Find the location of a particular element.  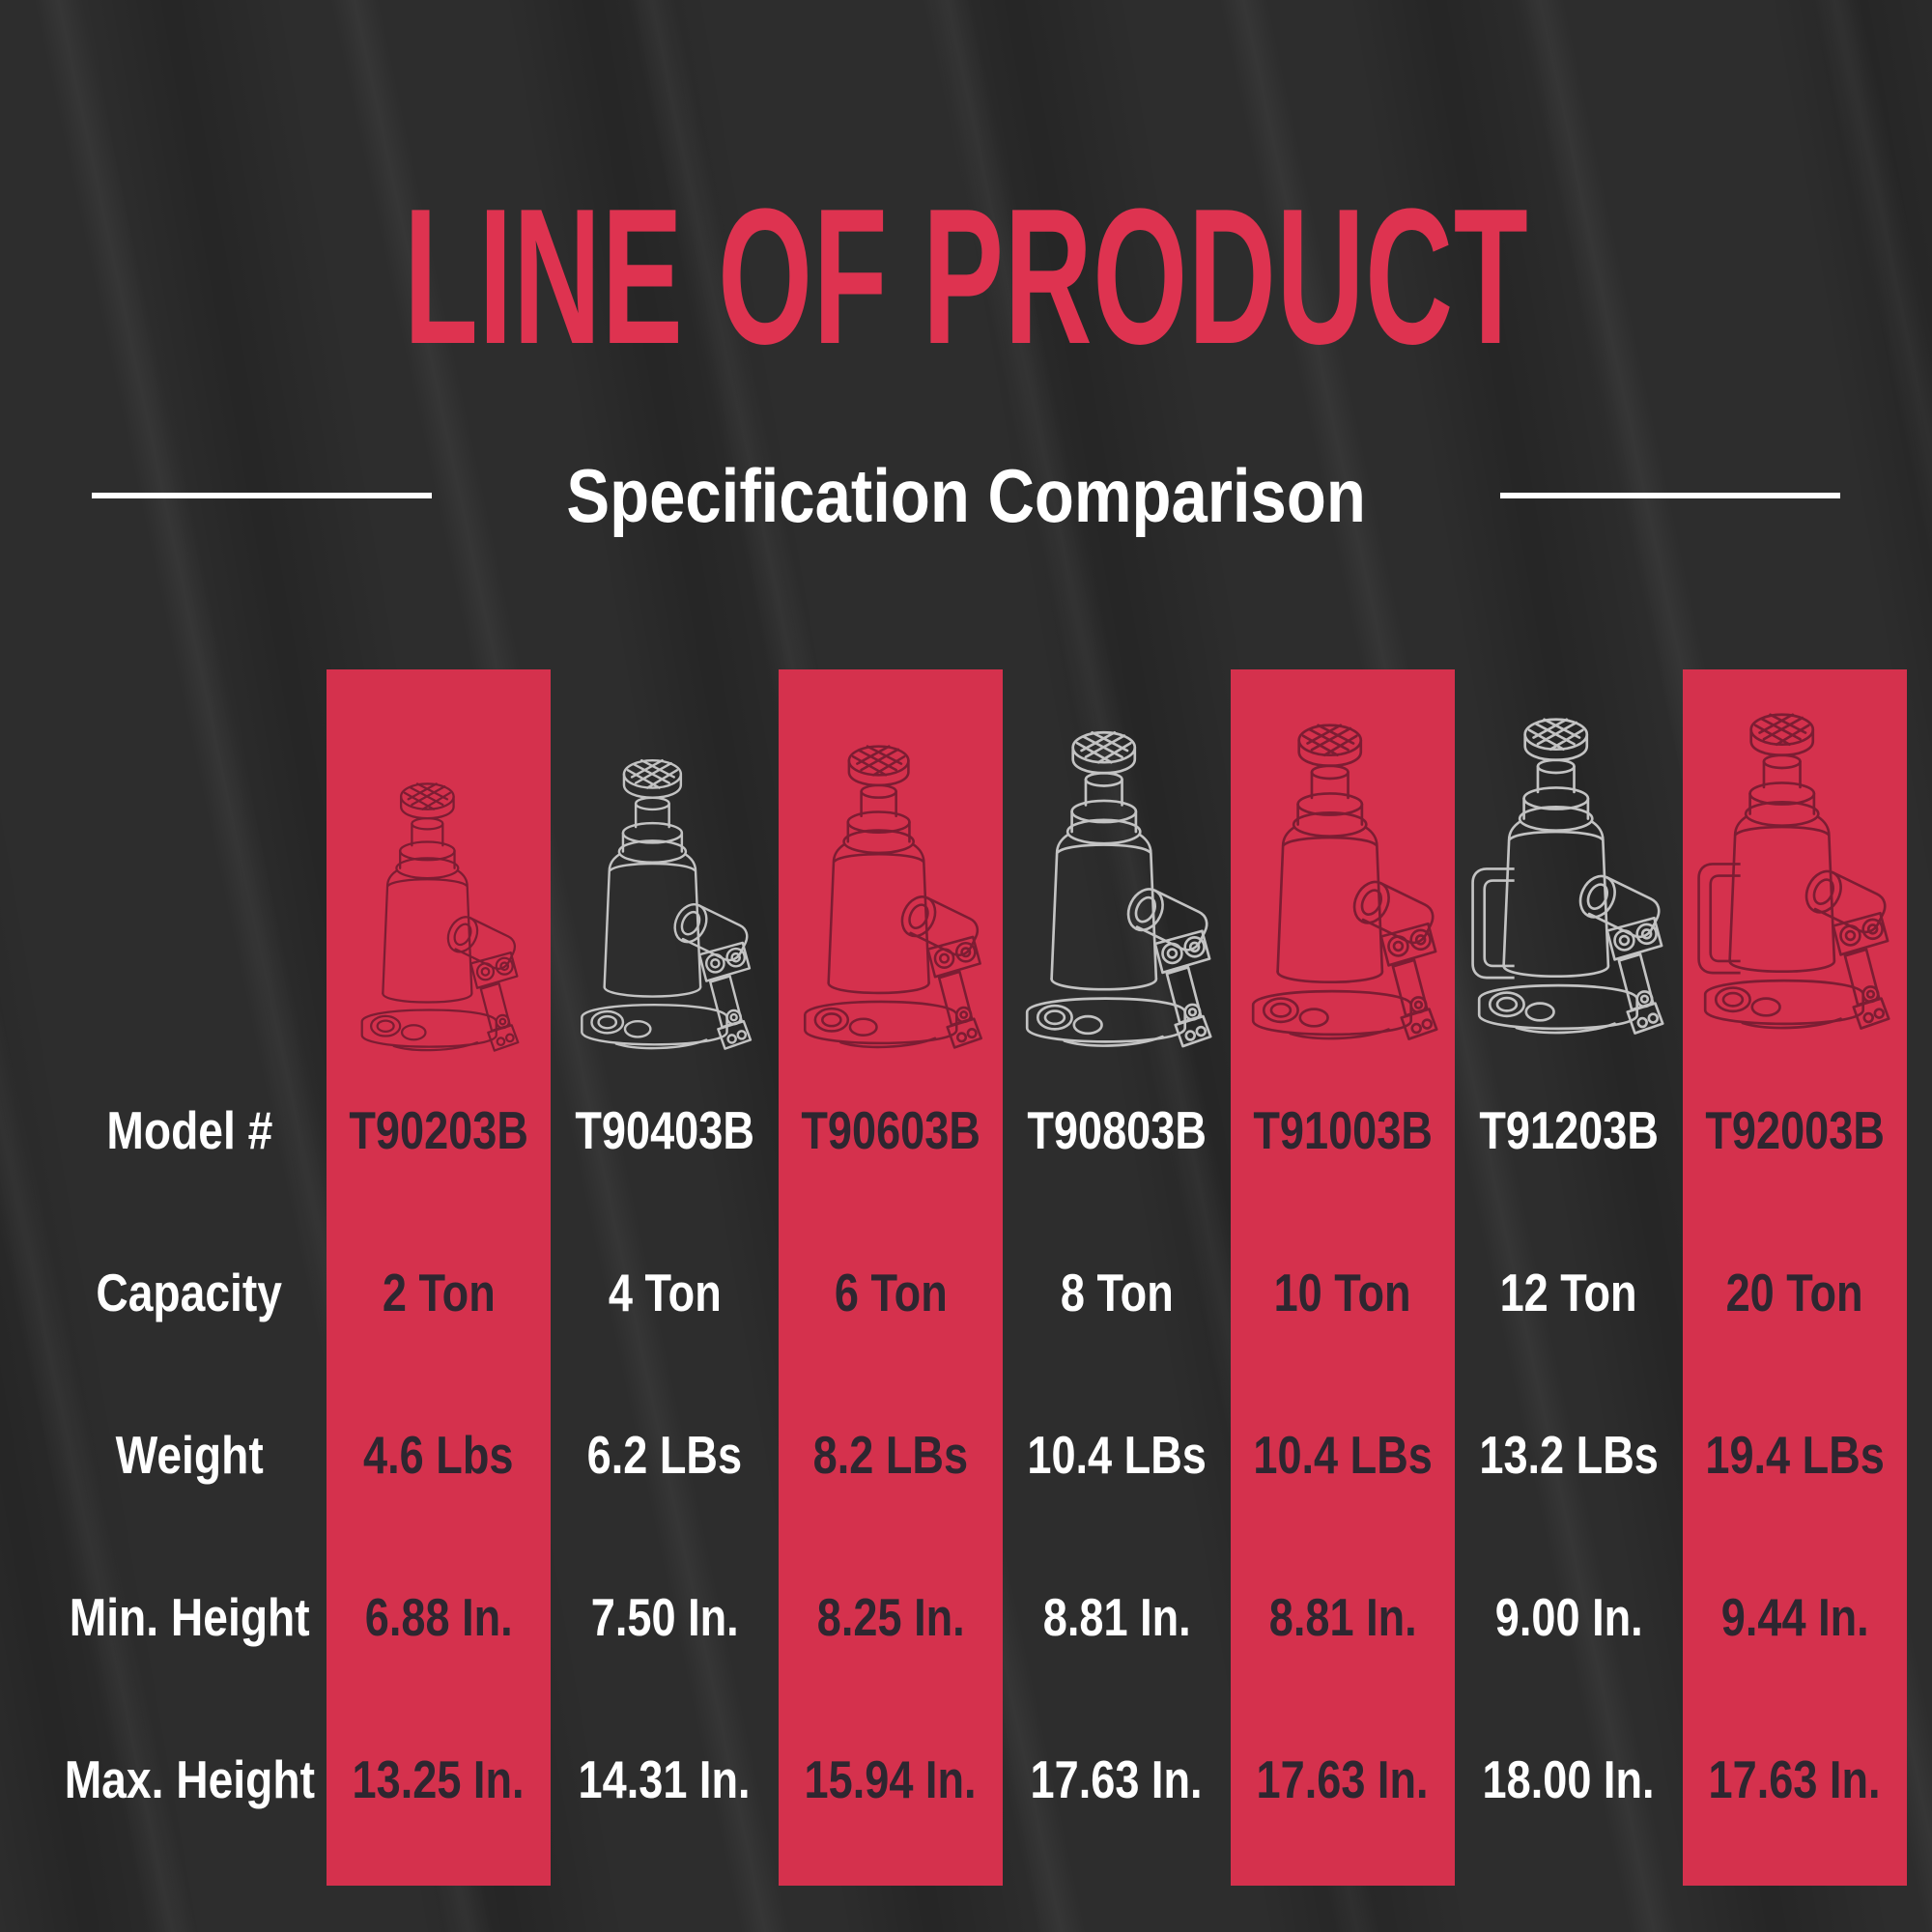

row-label-min-height: Min. Height is located at coordinates (189, 1616).